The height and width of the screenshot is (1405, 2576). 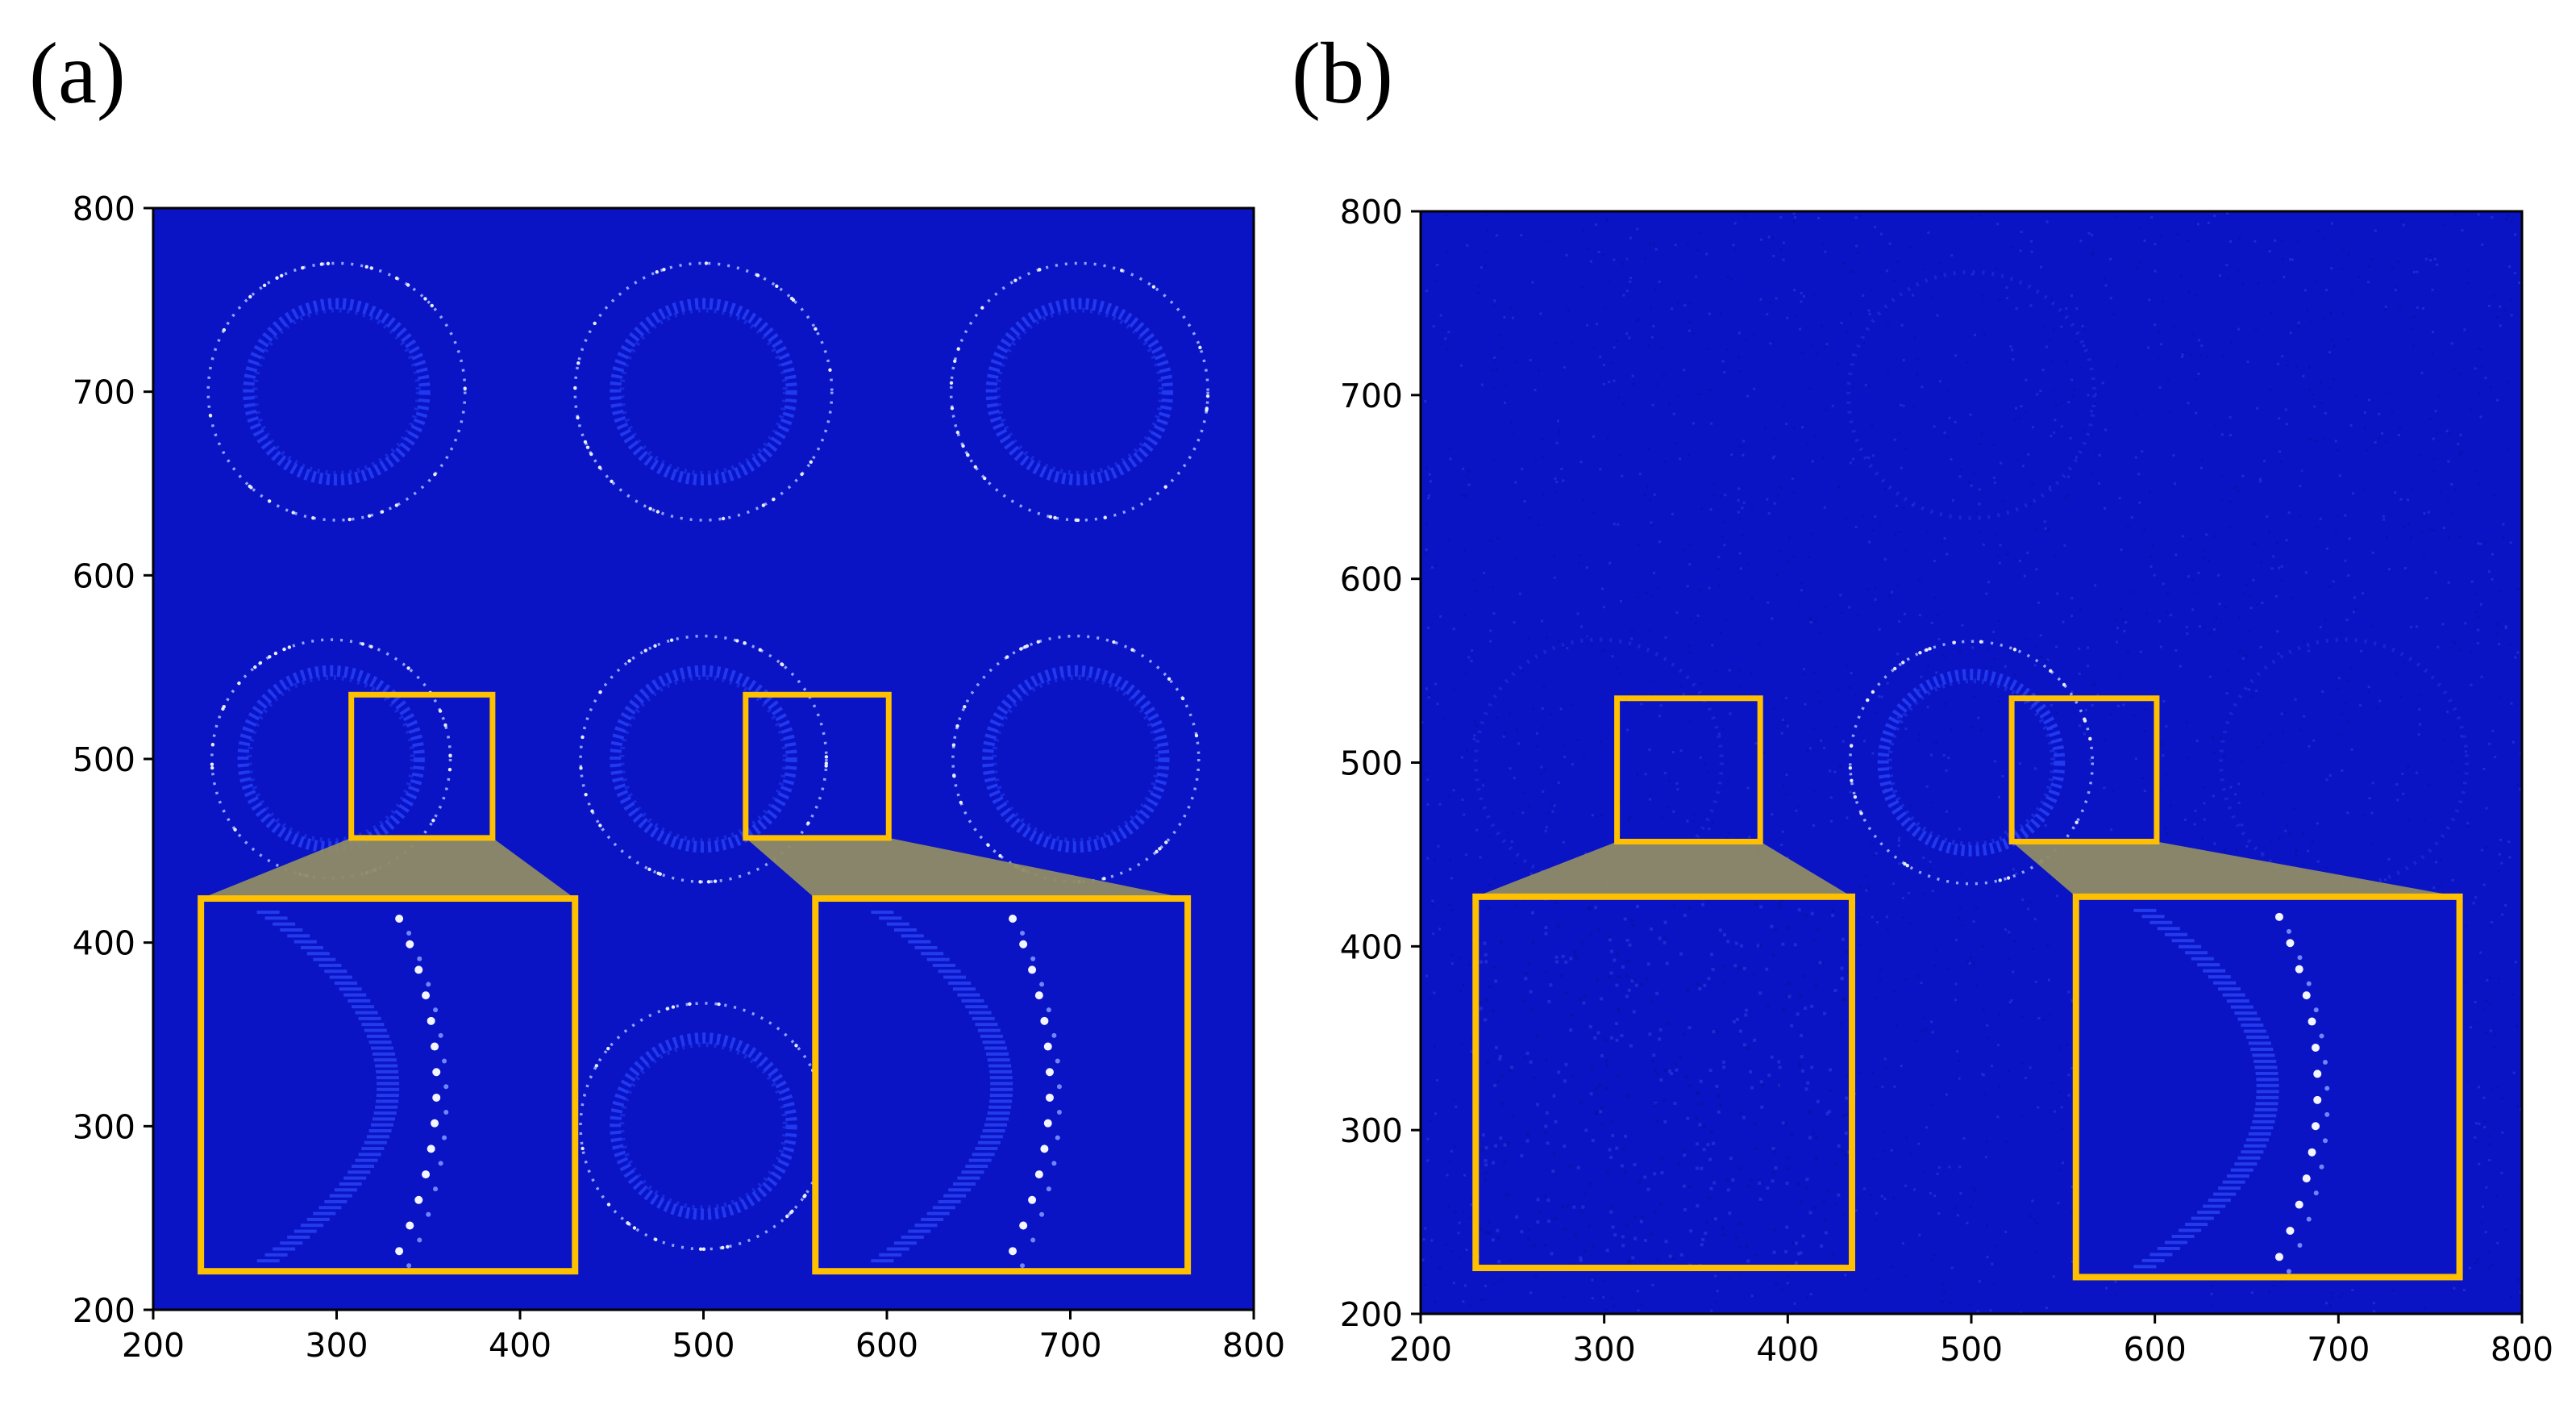 I want to click on zoom-noise, so click(x=1663, y=1083).